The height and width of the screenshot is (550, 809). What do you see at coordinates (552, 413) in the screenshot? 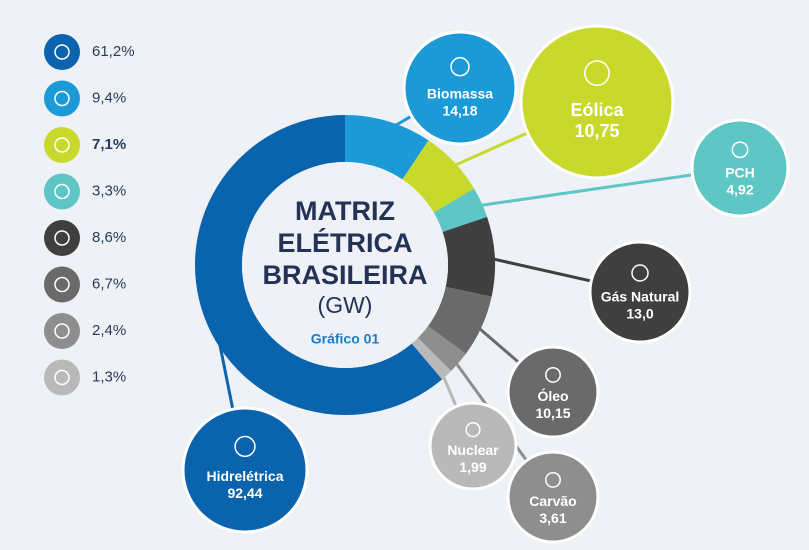
I see `bubble-value: 10,15` at bounding box center [552, 413].